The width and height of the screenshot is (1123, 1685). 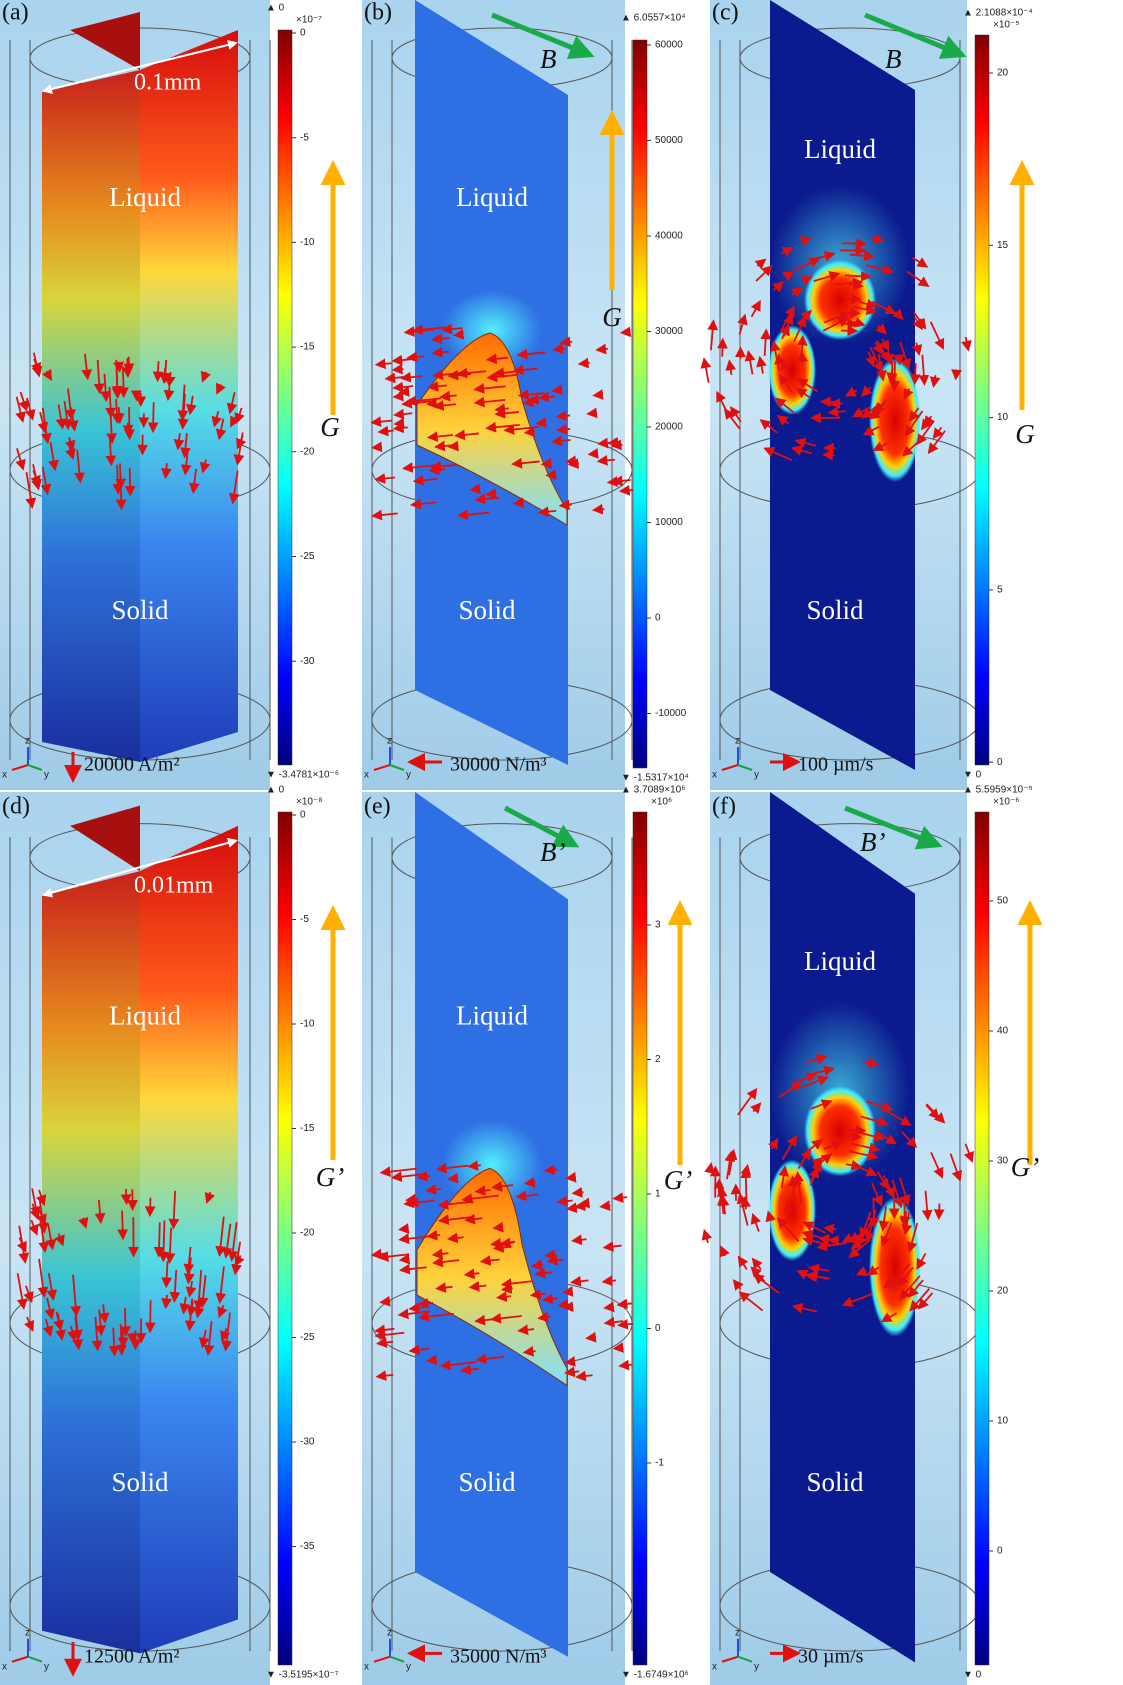 I want to click on colorbar-min: ▼ 0, so click(x=972, y=1675).